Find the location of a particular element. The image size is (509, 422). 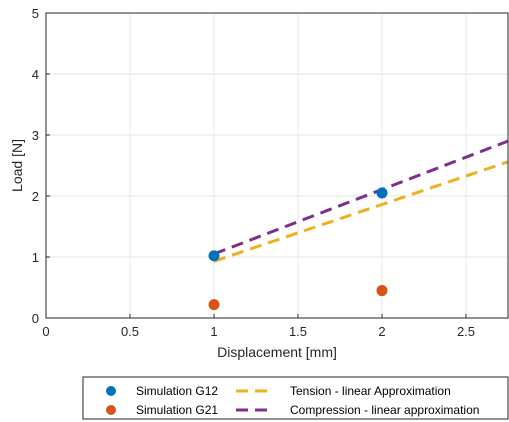

y-tick-label: 4 is located at coordinates (35, 74).